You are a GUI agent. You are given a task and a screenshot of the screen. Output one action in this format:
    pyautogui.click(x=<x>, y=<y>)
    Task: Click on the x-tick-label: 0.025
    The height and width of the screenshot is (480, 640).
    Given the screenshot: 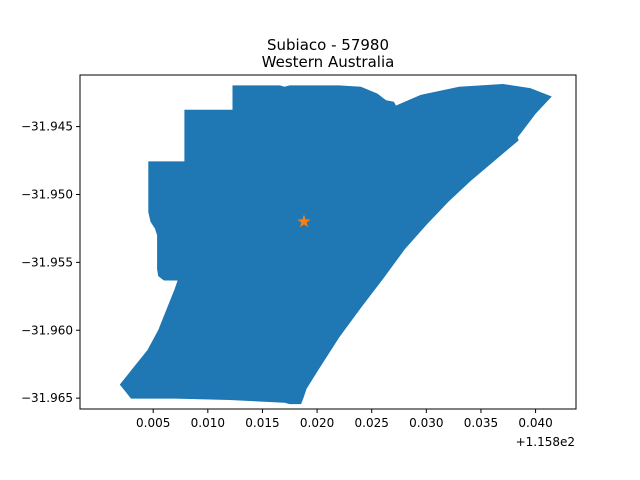 What is the action you would take?
    pyautogui.click(x=372, y=423)
    